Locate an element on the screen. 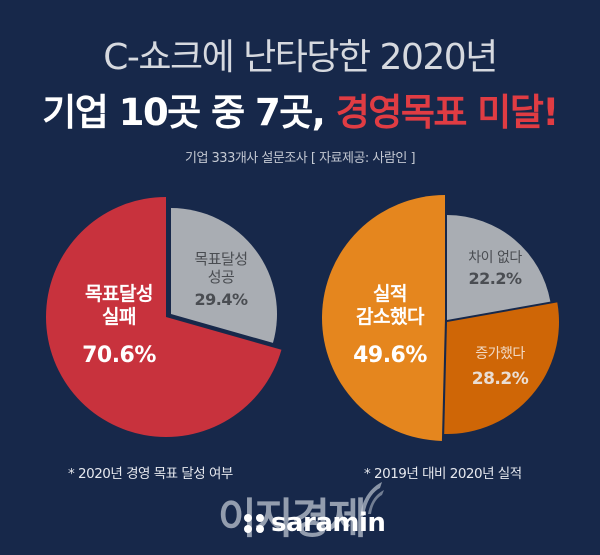 The height and width of the screenshot is (555, 600). label-no-difference: 차이 없다 22.2% is located at coordinates (495, 269).